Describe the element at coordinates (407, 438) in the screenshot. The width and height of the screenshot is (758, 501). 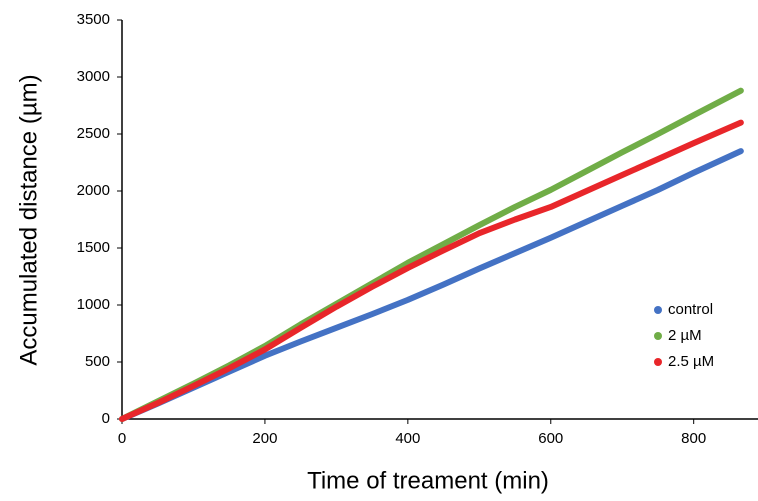
I see `x-tick-label: 400` at that location.